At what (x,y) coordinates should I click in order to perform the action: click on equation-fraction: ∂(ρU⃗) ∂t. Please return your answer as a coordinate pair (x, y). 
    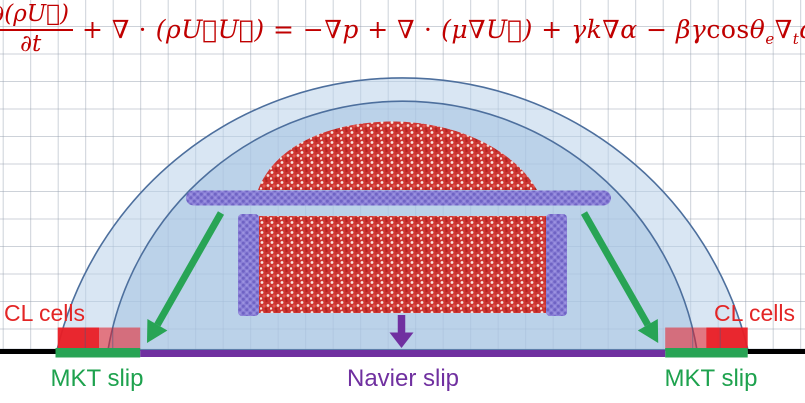
    Looking at the image, I should click on (36, 29).